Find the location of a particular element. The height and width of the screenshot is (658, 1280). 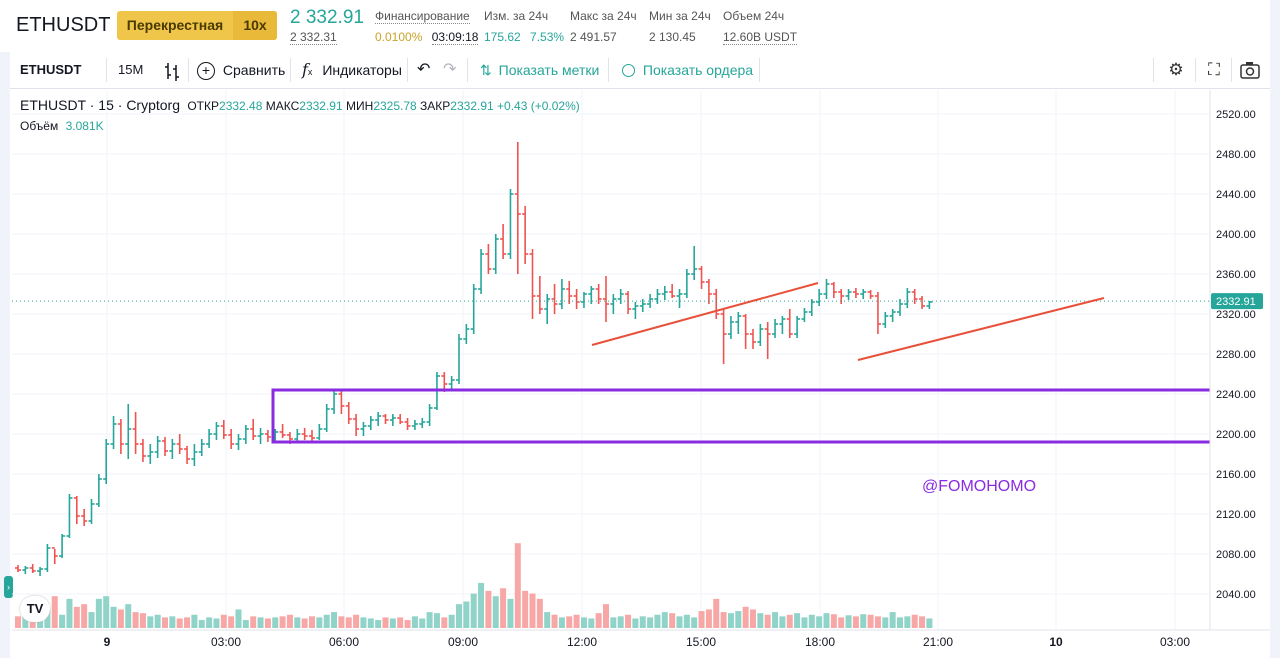

price-axis is located at coordinates (1240, 360).